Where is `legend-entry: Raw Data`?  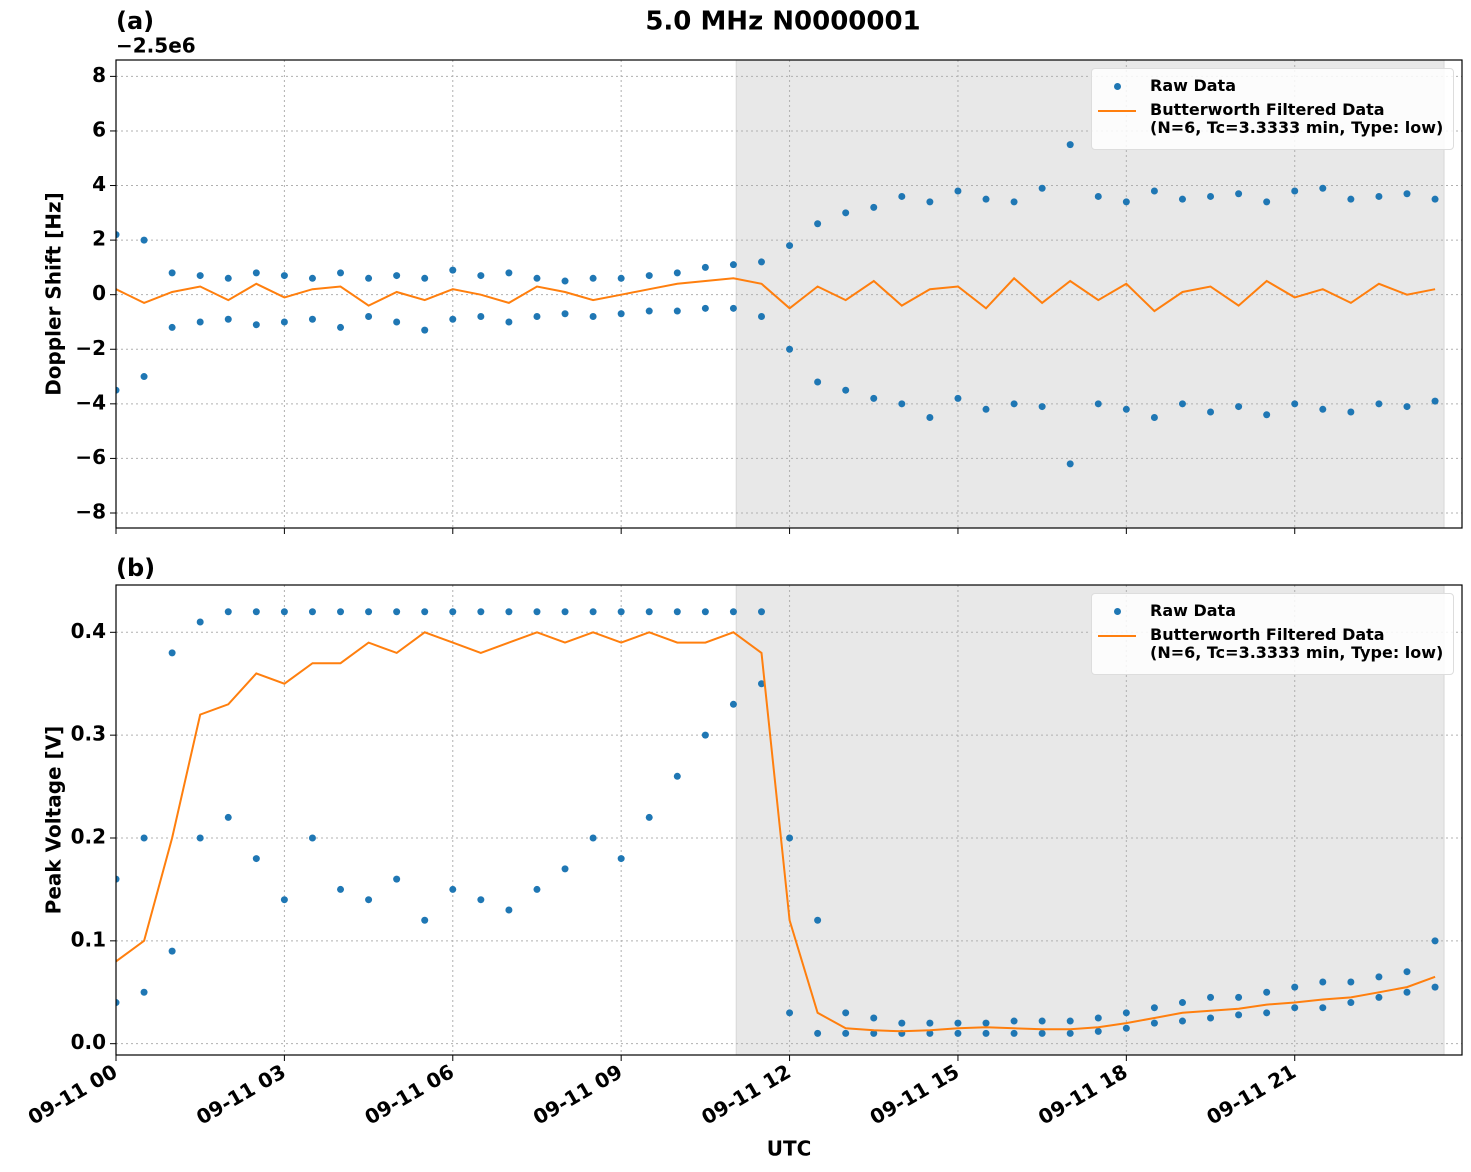
legend-entry: Raw Data is located at coordinates (1270, 86).